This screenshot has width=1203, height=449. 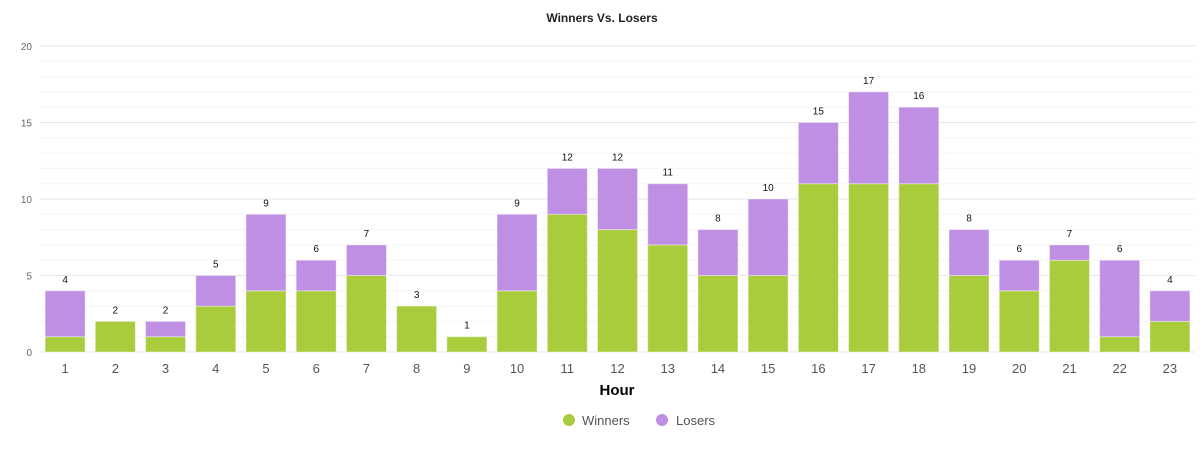 What do you see at coordinates (818, 368) in the screenshot?
I see `x-tick-label: 16` at bounding box center [818, 368].